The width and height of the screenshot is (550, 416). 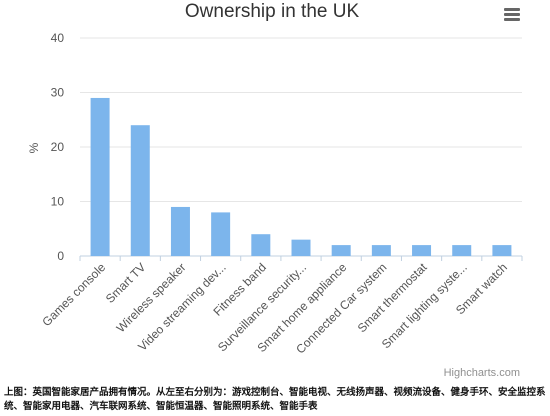 I want to click on y-axis-ticks: 0 10 20 30 40, so click(x=58, y=147).